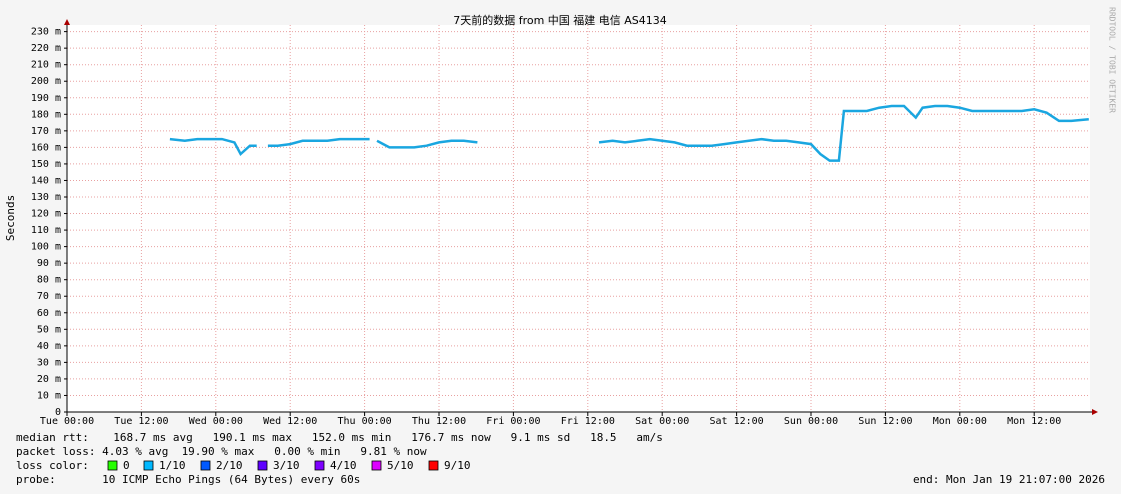 The image size is (1121, 494). I want to click on watermark: RRDTOOL / TOBI OETIKER, so click(1112, 60).